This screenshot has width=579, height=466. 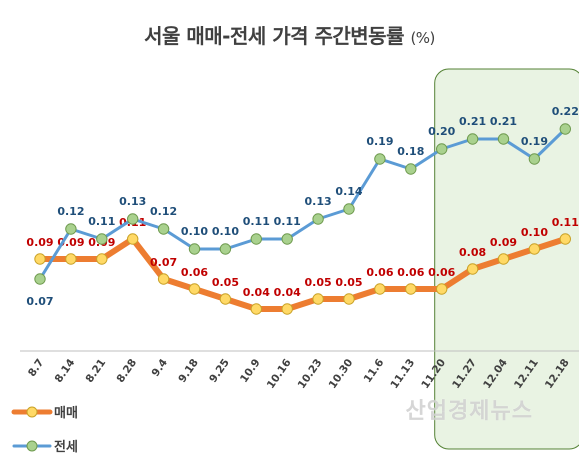 What do you see at coordinates (469, 411) in the screenshot?
I see `watermark: 산업경제뉴스` at bounding box center [469, 411].